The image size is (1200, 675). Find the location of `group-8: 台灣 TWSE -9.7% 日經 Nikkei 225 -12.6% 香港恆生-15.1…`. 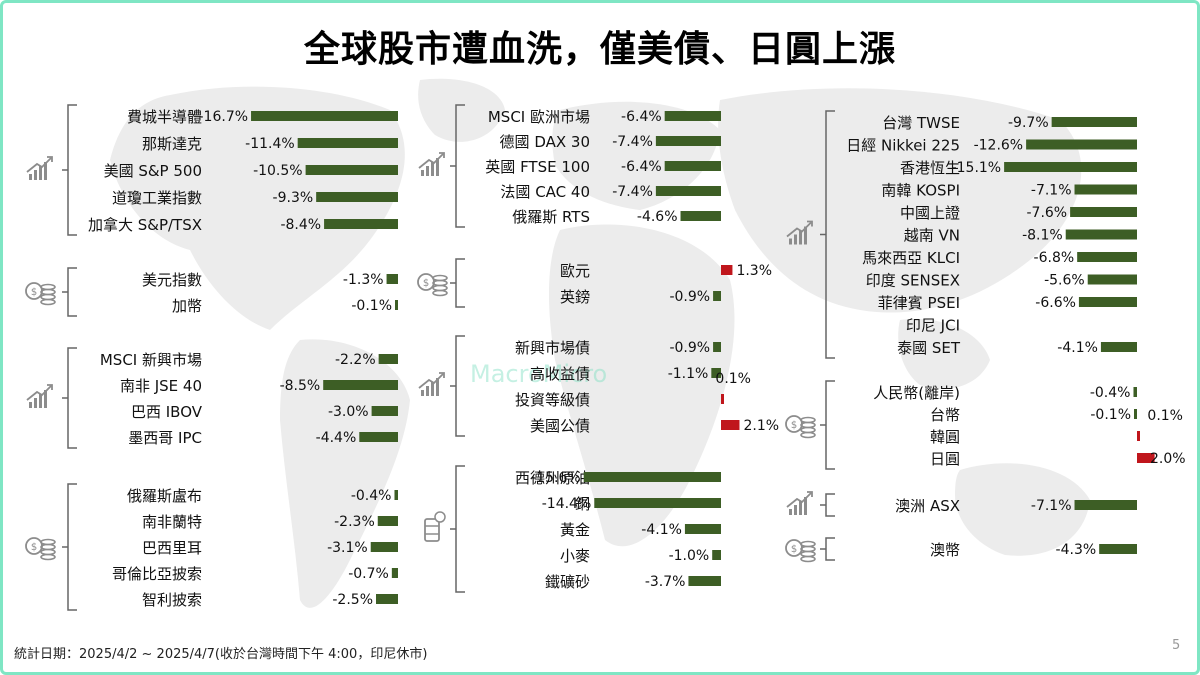

group-8: 台灣 TWSE -9.7% 日經 Nikkei 225 -12.6% 香港恆生-15.1… is located at coordinates (961, 234).